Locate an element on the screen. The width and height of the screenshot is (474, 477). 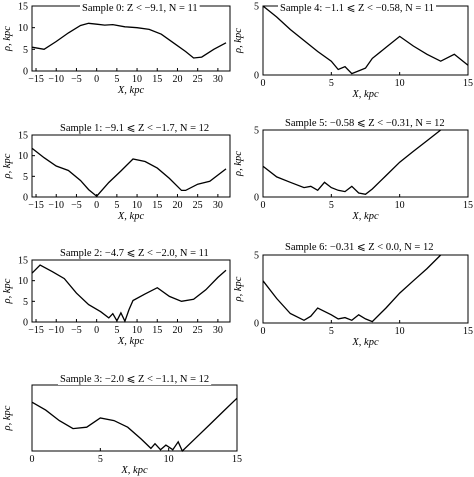
chart-title: Sample 0: Z < −9.1, N = 11 is located at coordinates (140, 8).